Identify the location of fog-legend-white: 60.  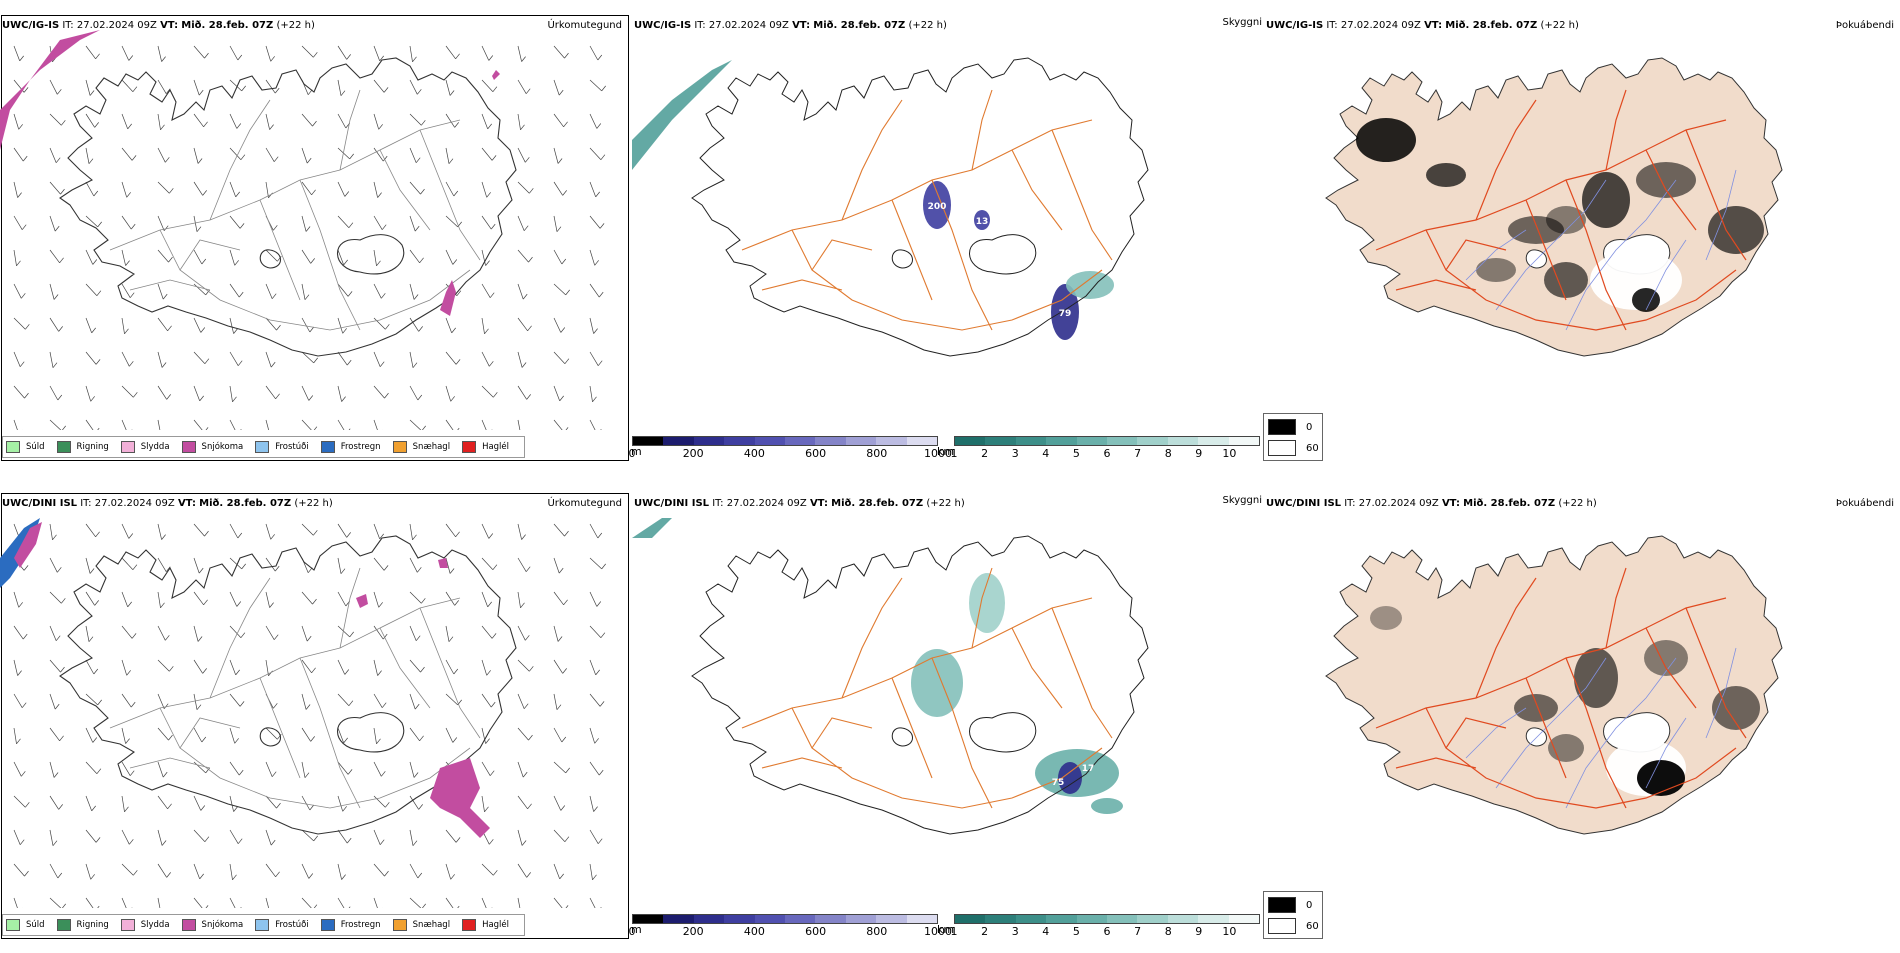
(1293, 448).